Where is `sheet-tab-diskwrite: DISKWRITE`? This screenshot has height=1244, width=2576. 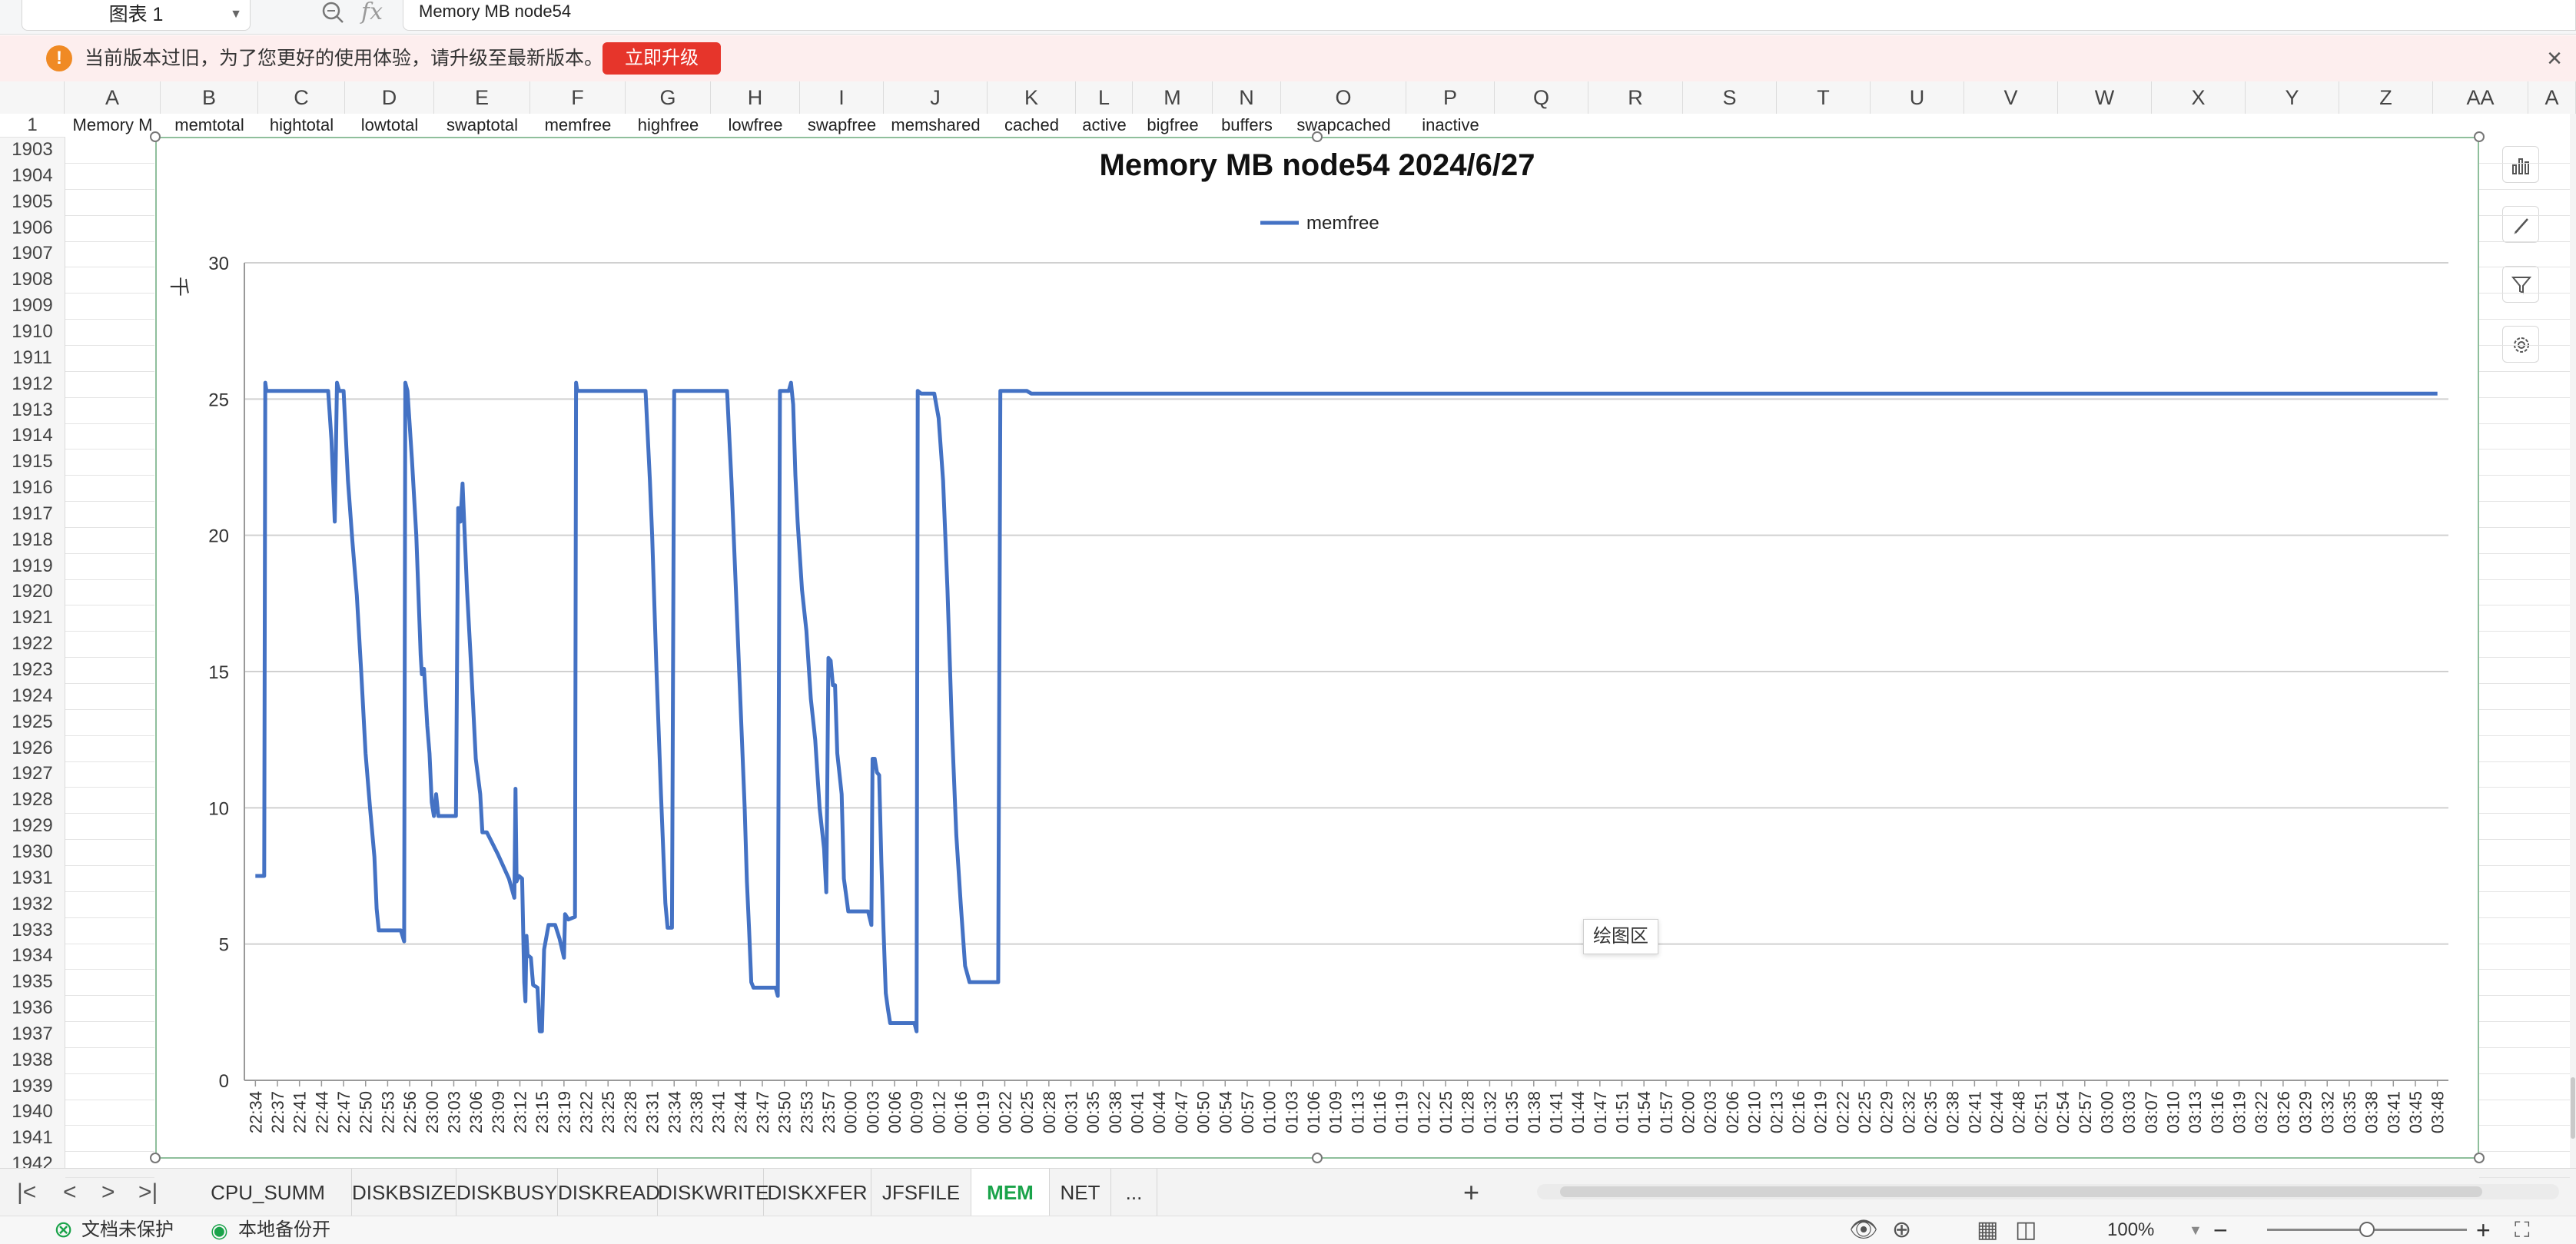 sheet-tab-diskwrite: DISKWRITE is located at coordinates (713, 1192).